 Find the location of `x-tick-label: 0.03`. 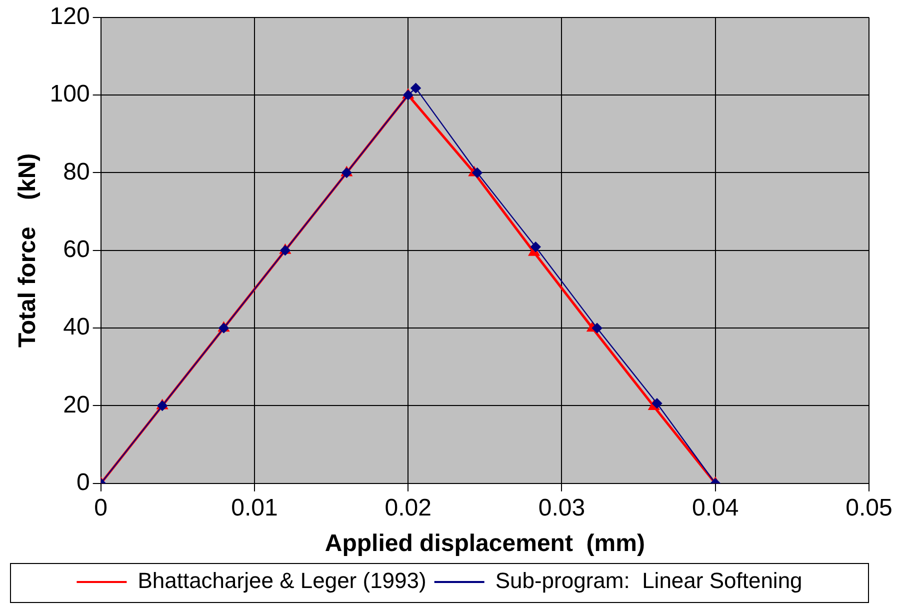

x-tick-label: 0.03 is located at coordinates (562, 508).